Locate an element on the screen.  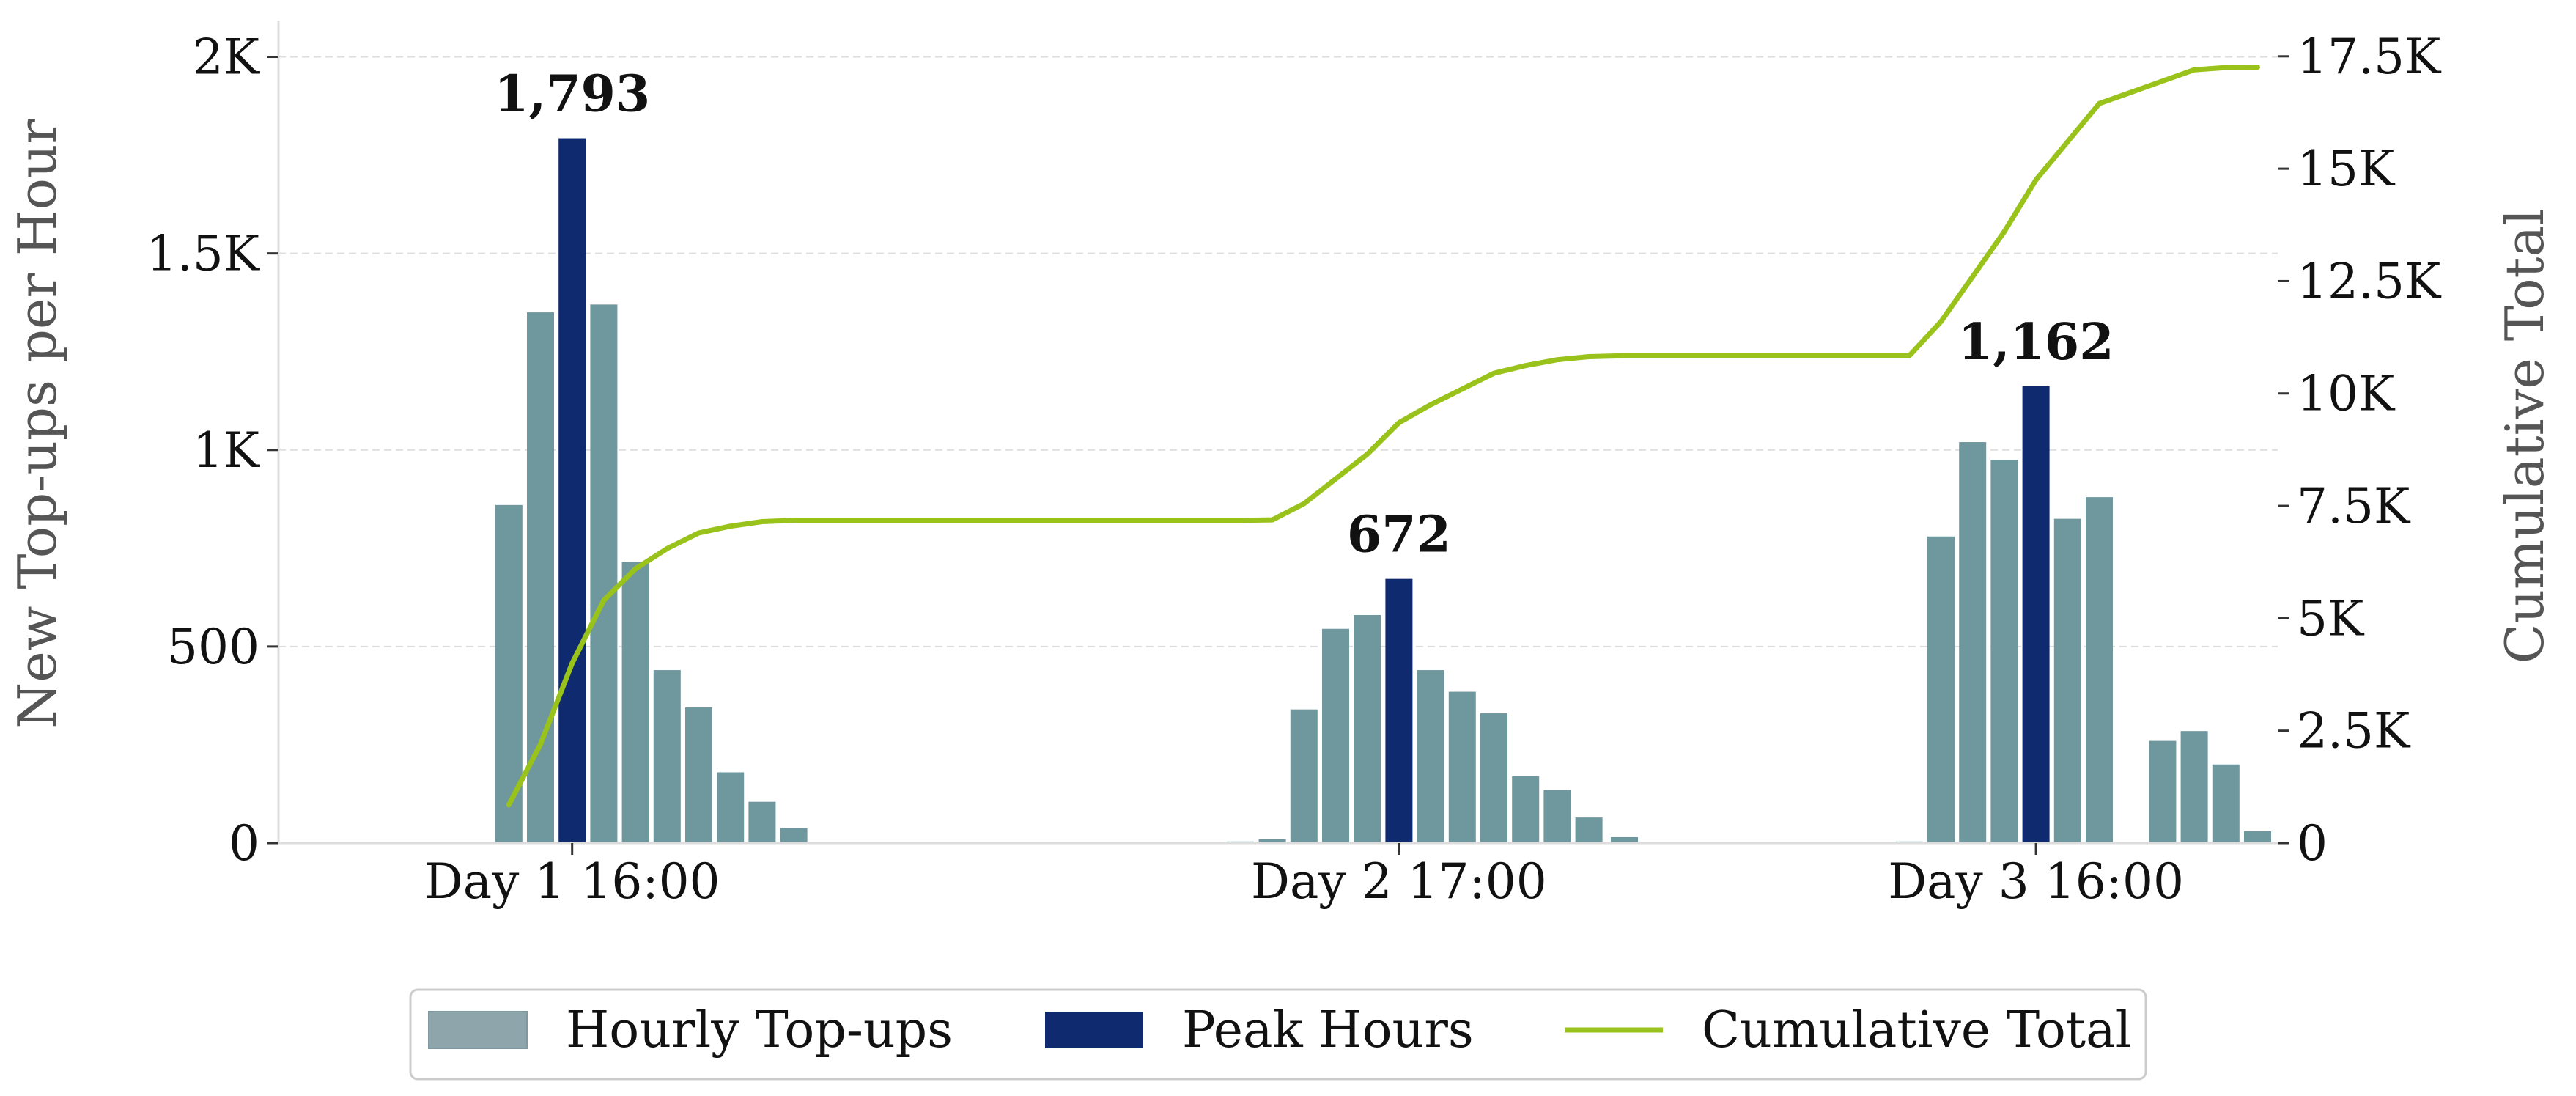
left-tick-label: 2K is located at coordinates (227, 57).